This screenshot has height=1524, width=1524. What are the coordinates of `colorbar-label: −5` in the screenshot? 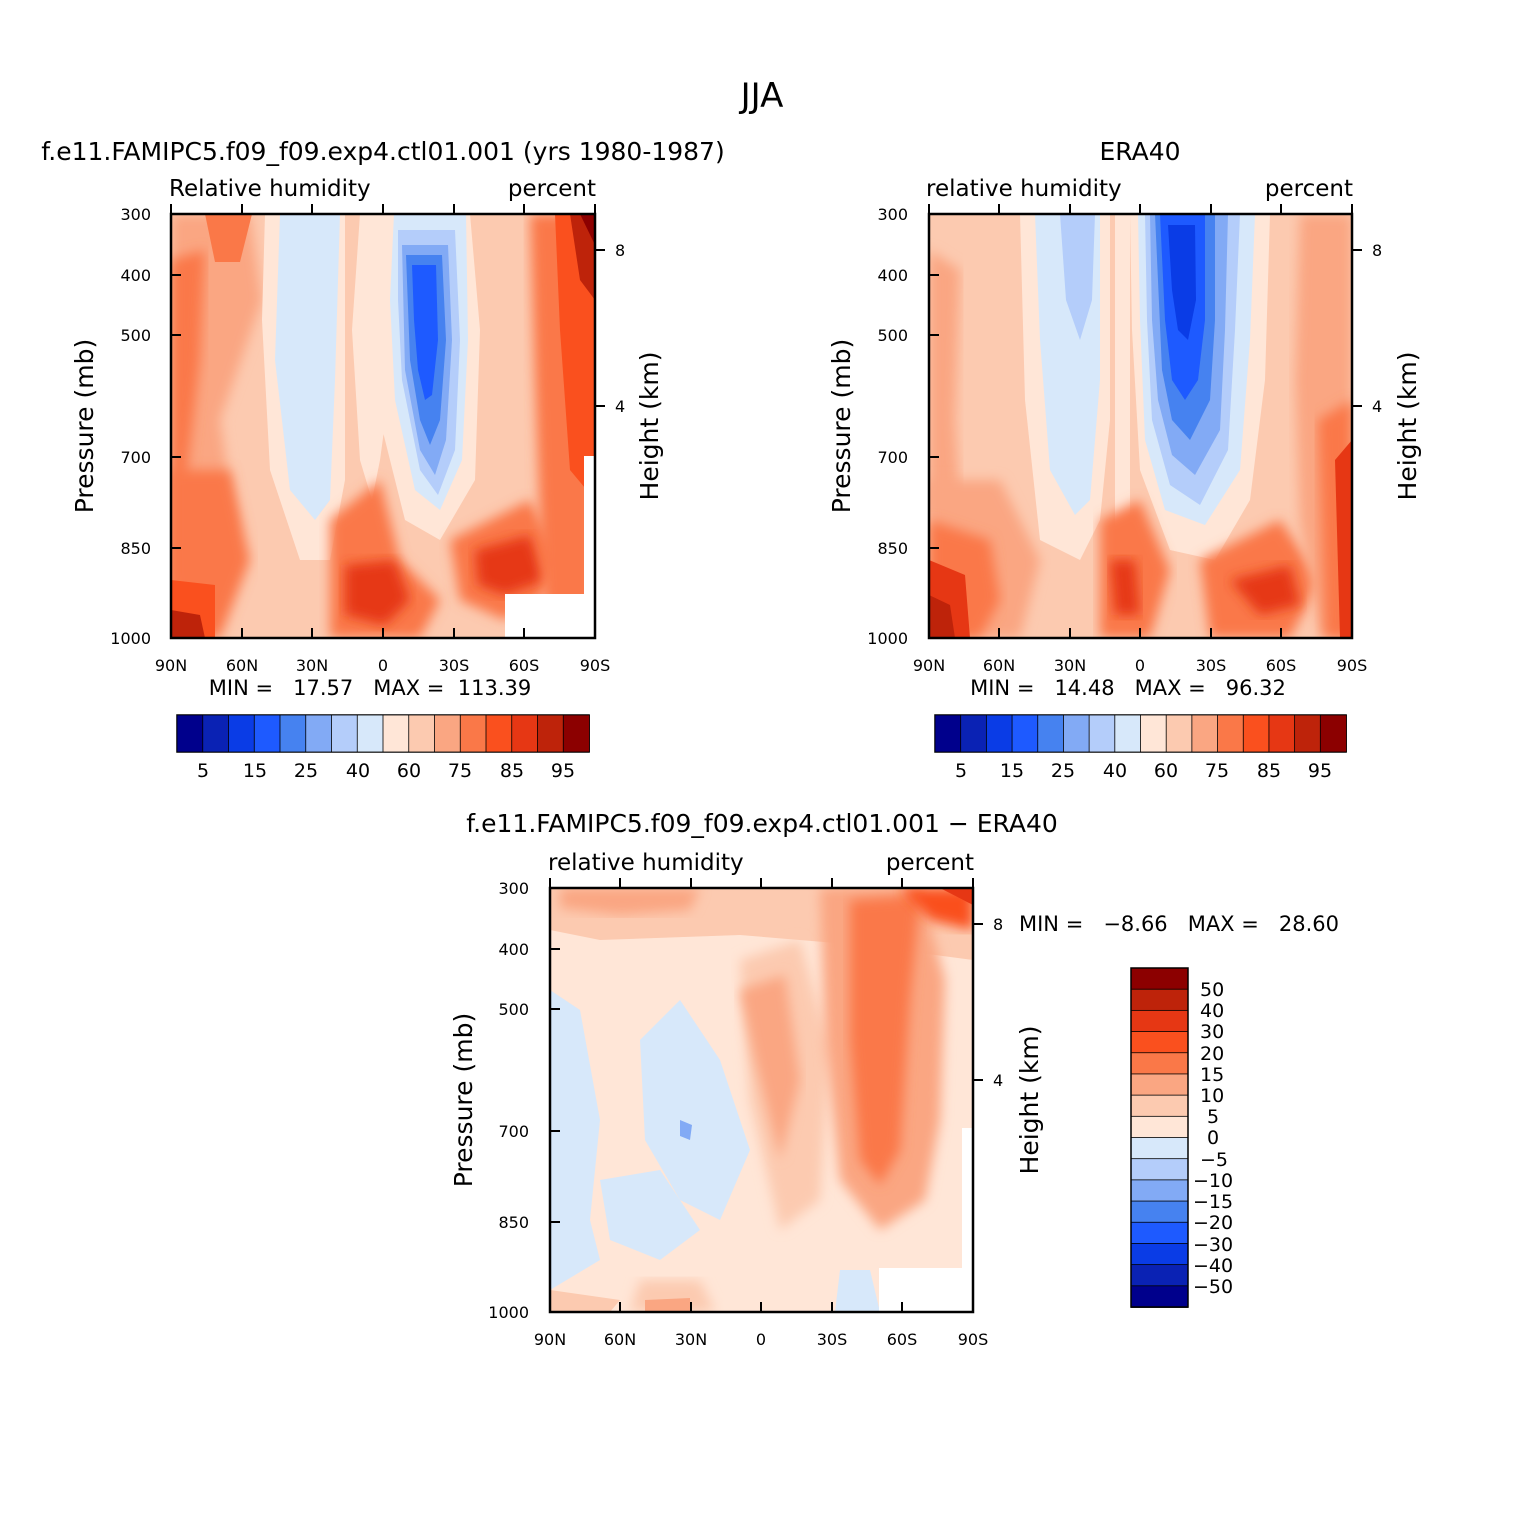 It's located at (1214, 1160).